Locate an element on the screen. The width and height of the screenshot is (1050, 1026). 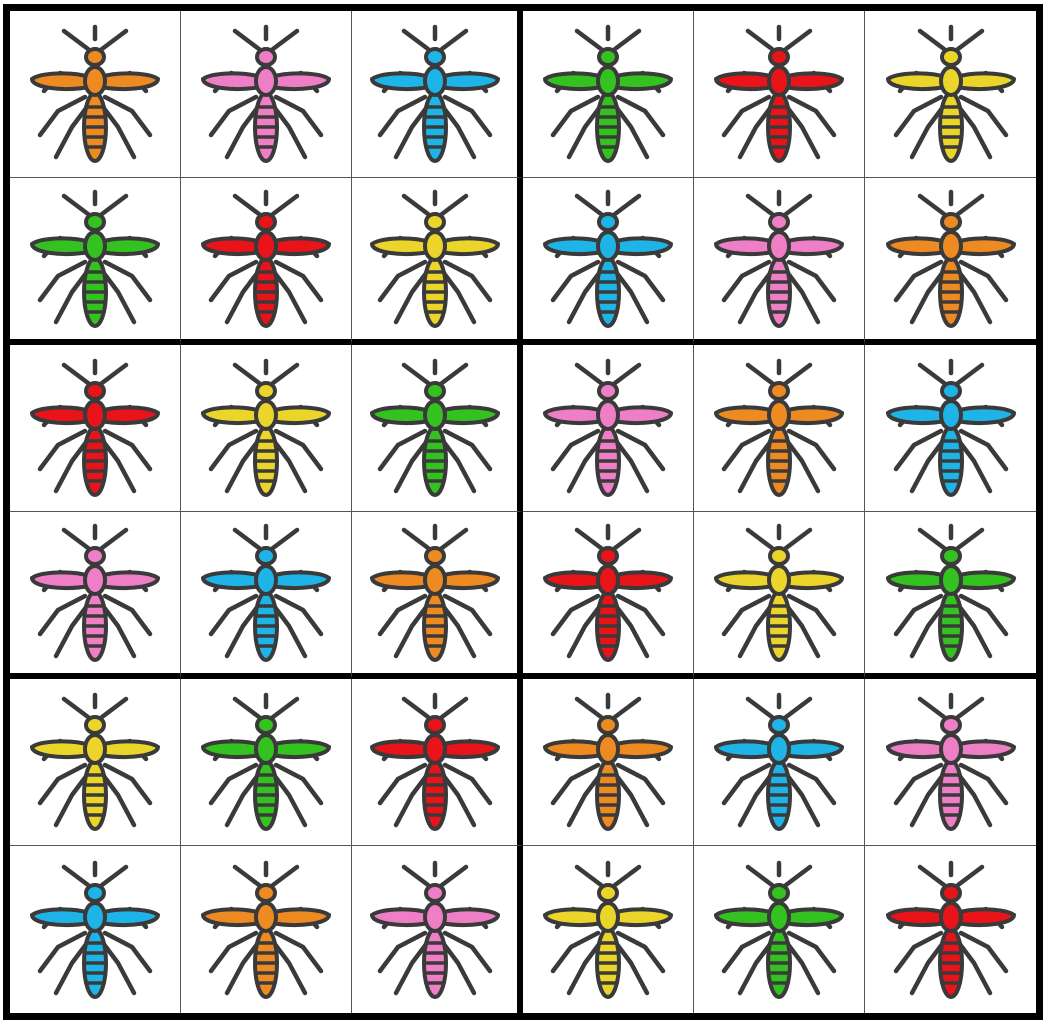
grid-cell-r3-c5 is located at coordinates (779, 428).